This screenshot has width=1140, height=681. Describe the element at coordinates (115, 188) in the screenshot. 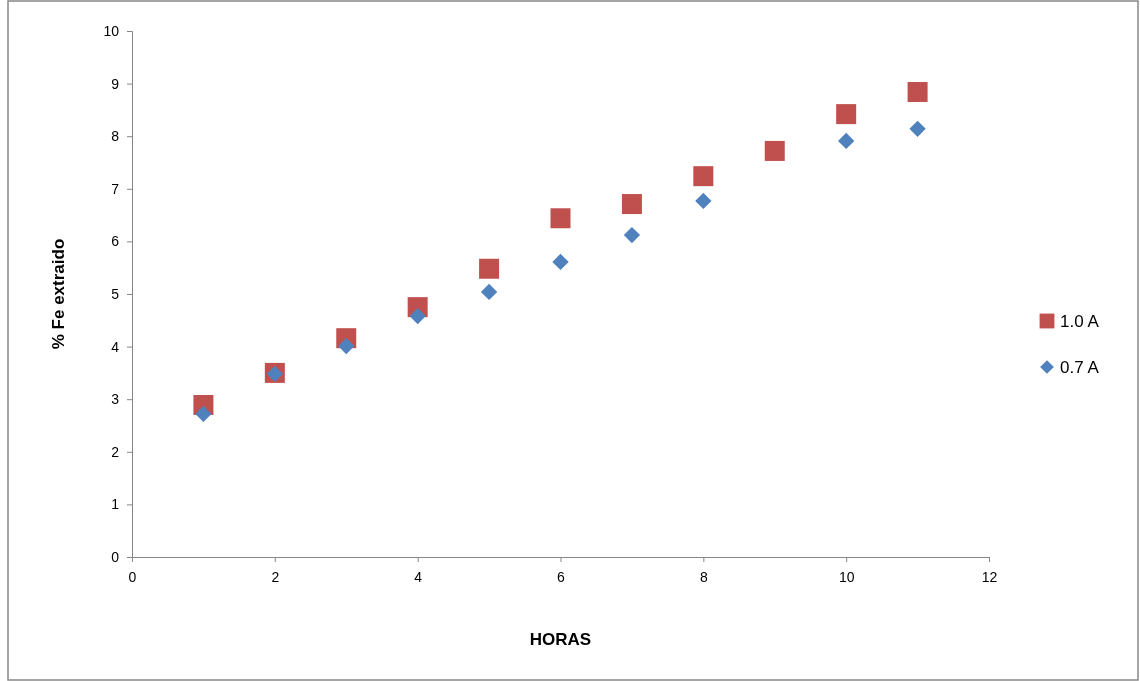

I see `y-tick-label: 7` at that location.